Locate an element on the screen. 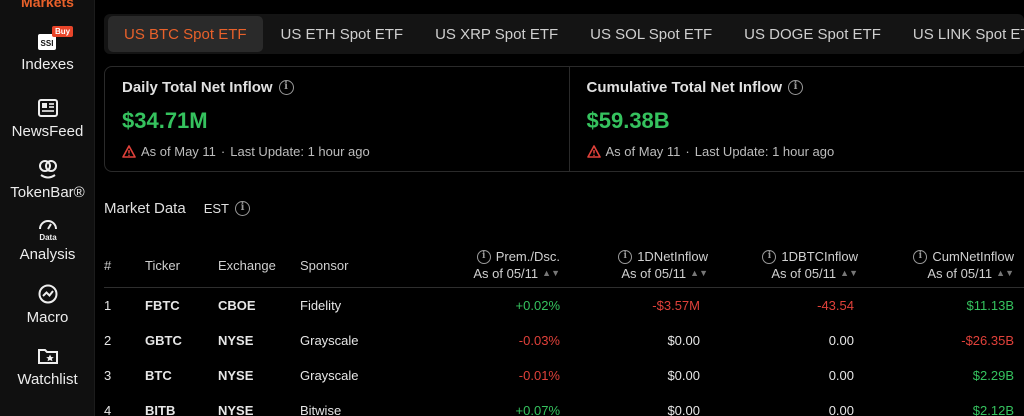  col-header-1d-net-inflow: i 1DNetInflow As of 05/11 ▲▼ is located at coordinates (641, 265).